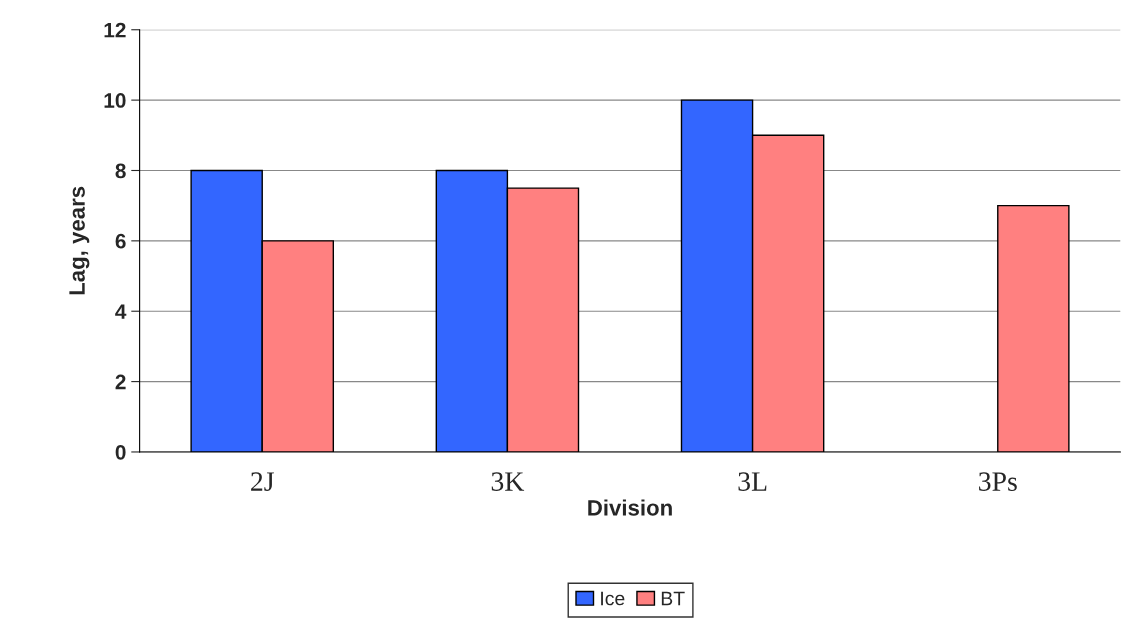  What do you see at coordinates (115, 30) in the screenshot?
I see `y-tick-label: 12` at bounding box center [115, 30].